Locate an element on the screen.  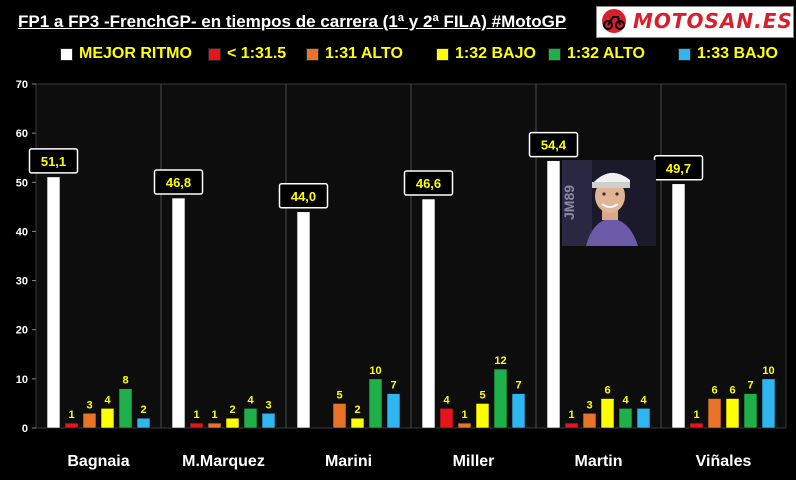
legend-label: < 1:31.5 is located at coordinates (257, 53).